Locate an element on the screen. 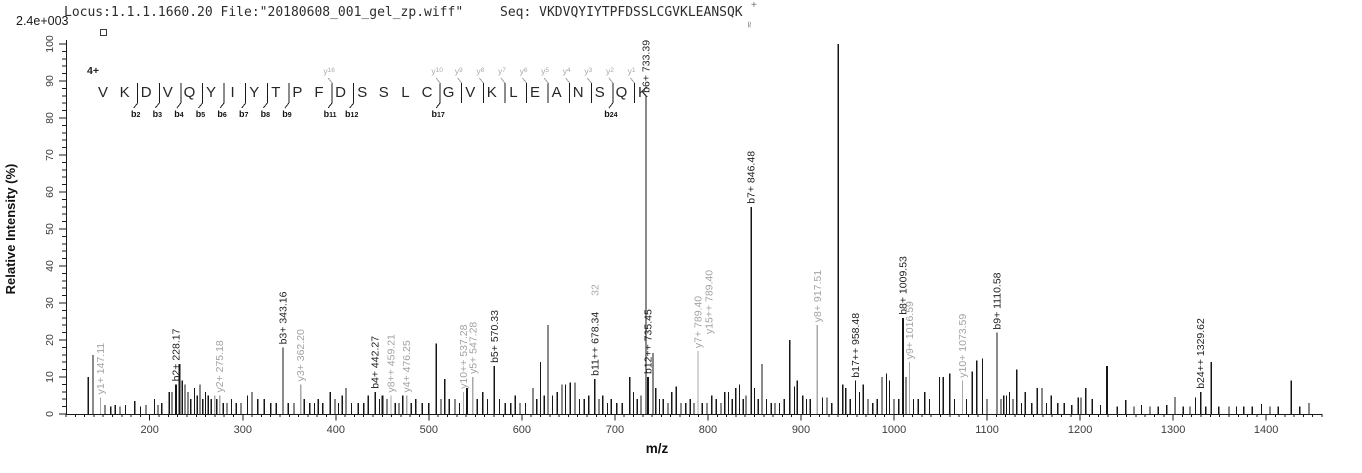 This screenshot has width=1362, height=473. peak-label: b6+ 733.39 is located at coordinates (646, 66).